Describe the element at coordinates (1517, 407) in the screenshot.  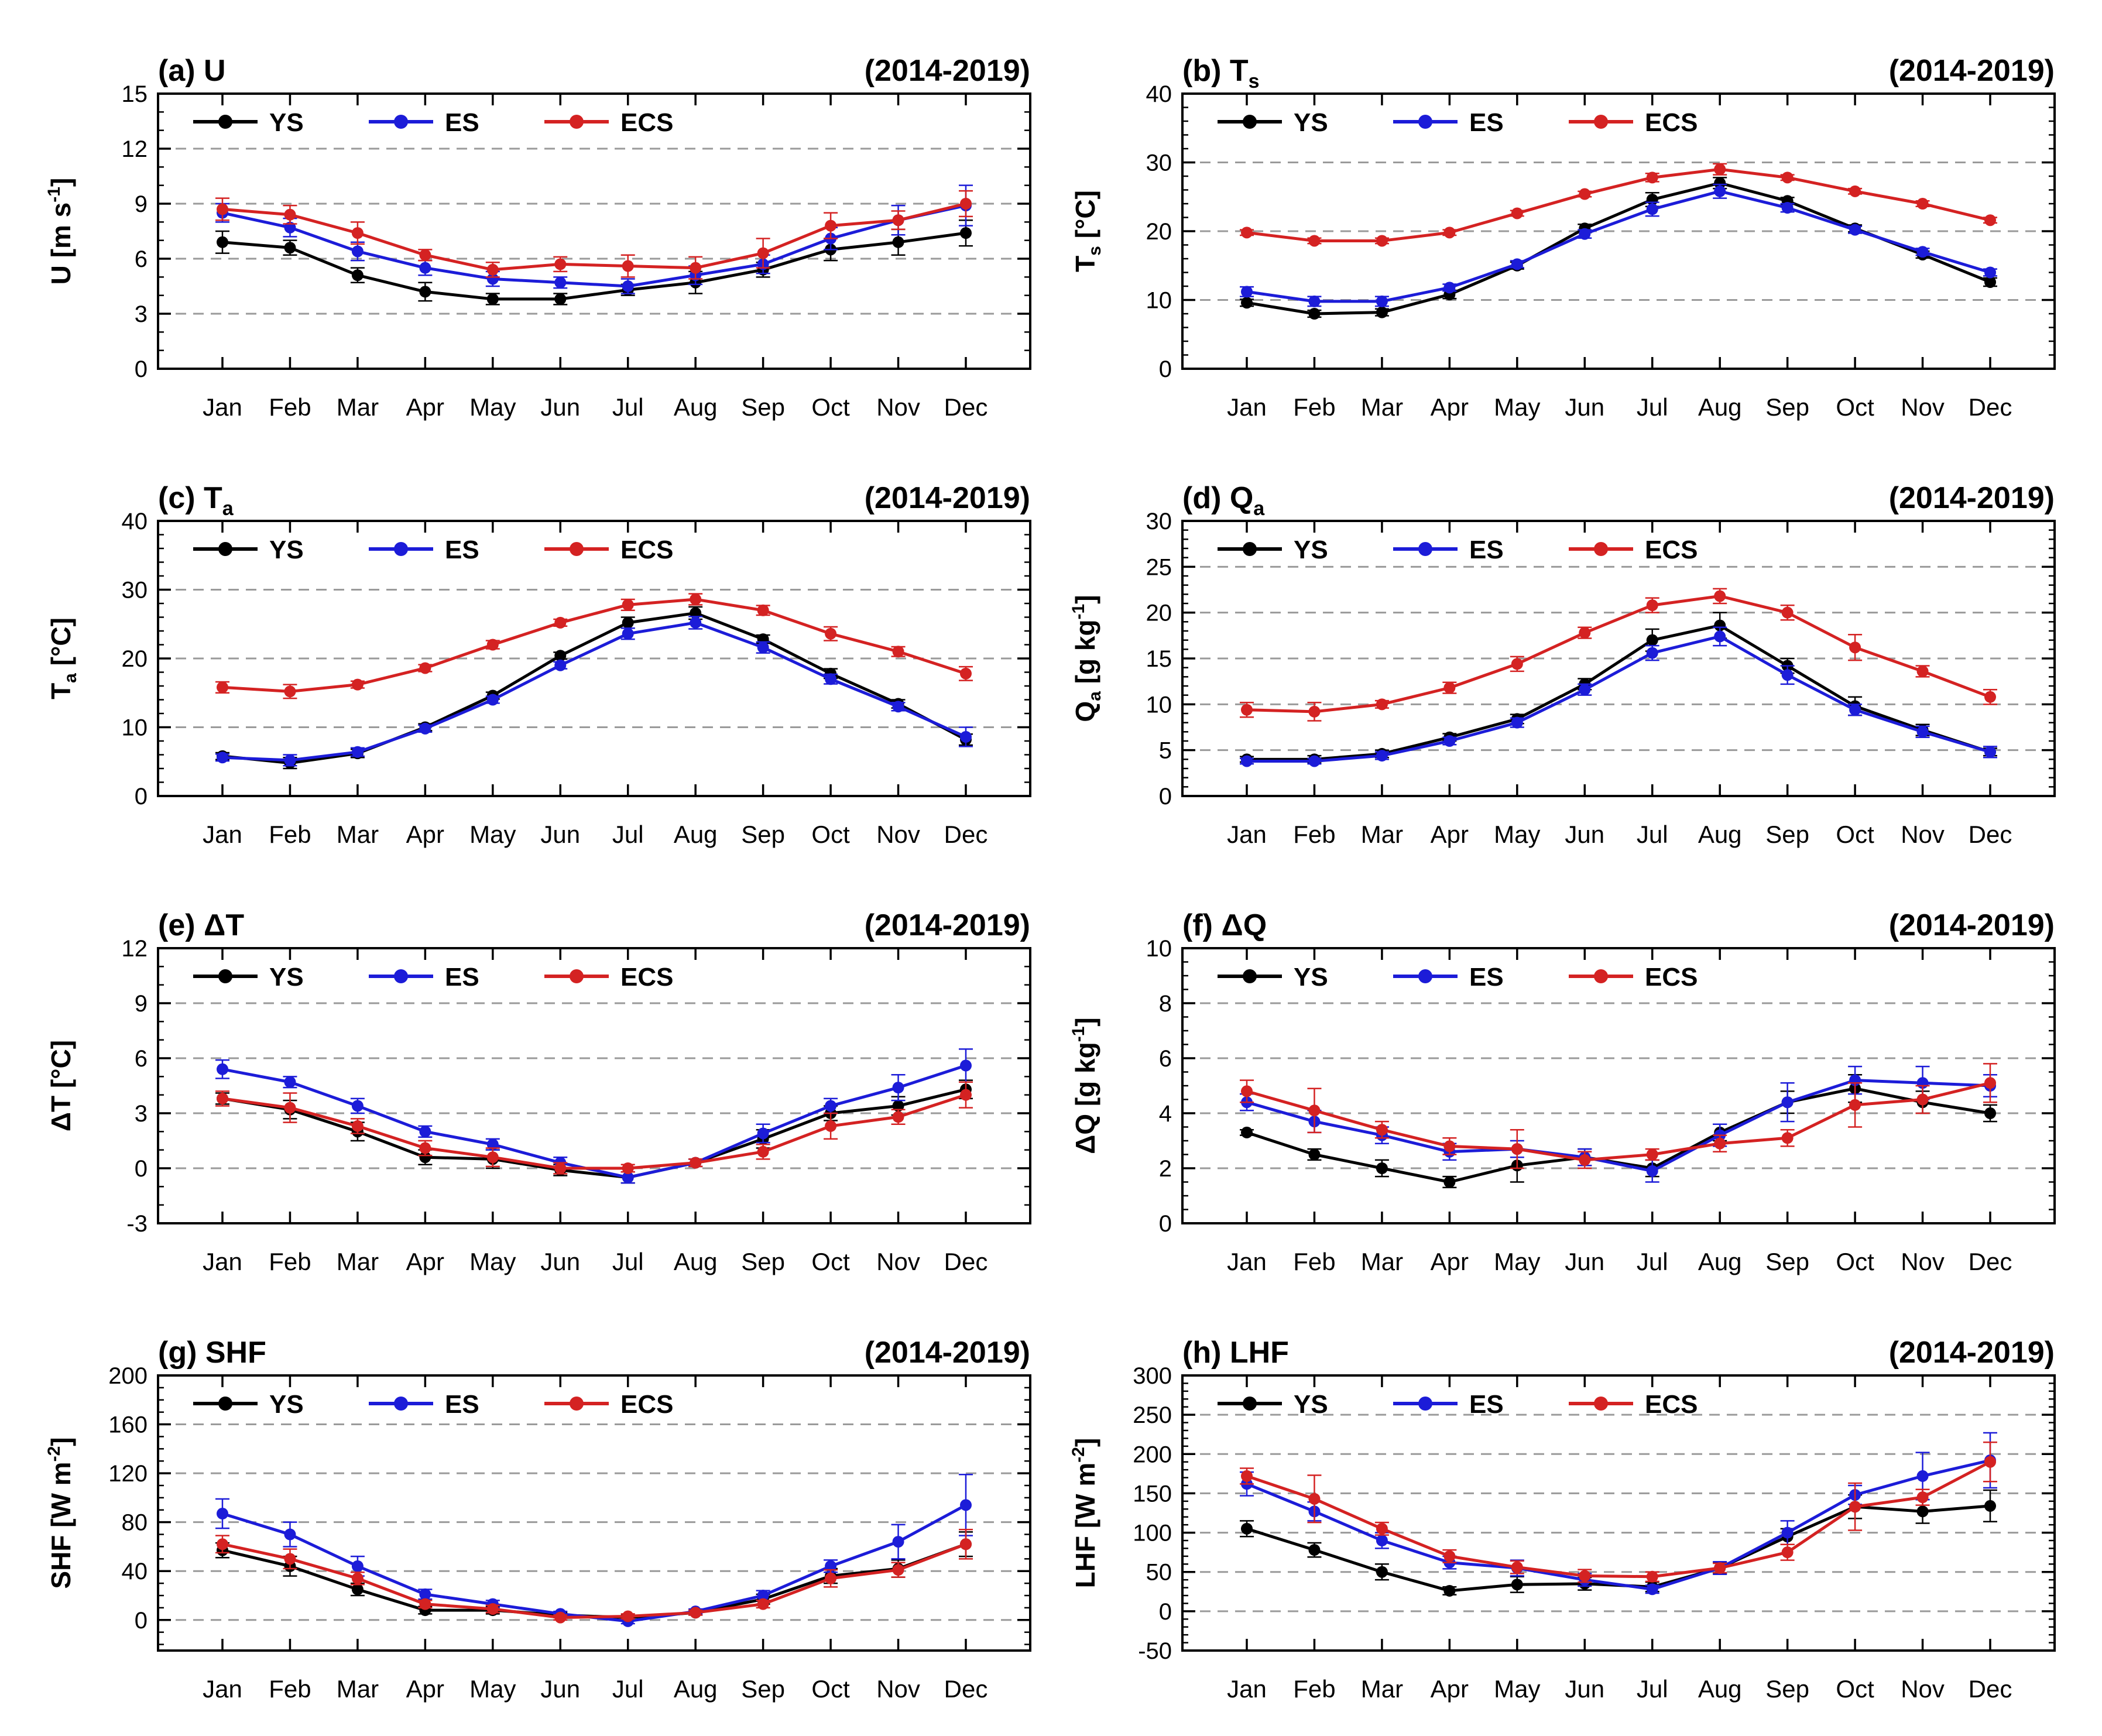
I see `x-tick-label: May` at that location.